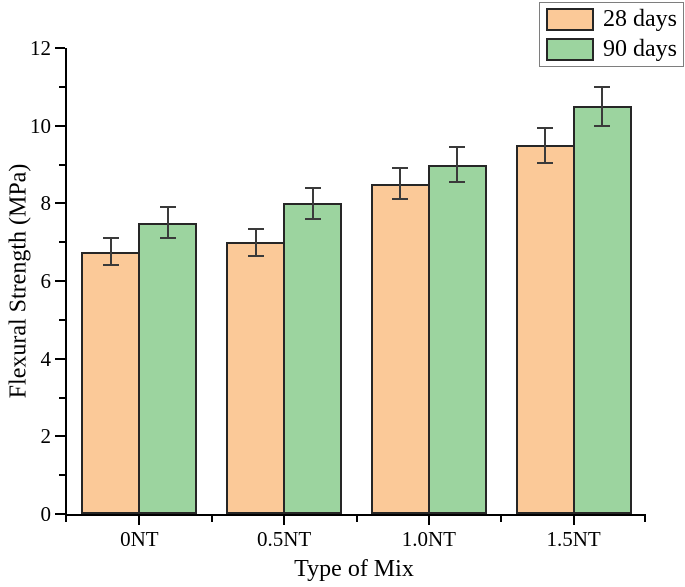  I want to click on legend-swatch-28-days, so click(570, 19).